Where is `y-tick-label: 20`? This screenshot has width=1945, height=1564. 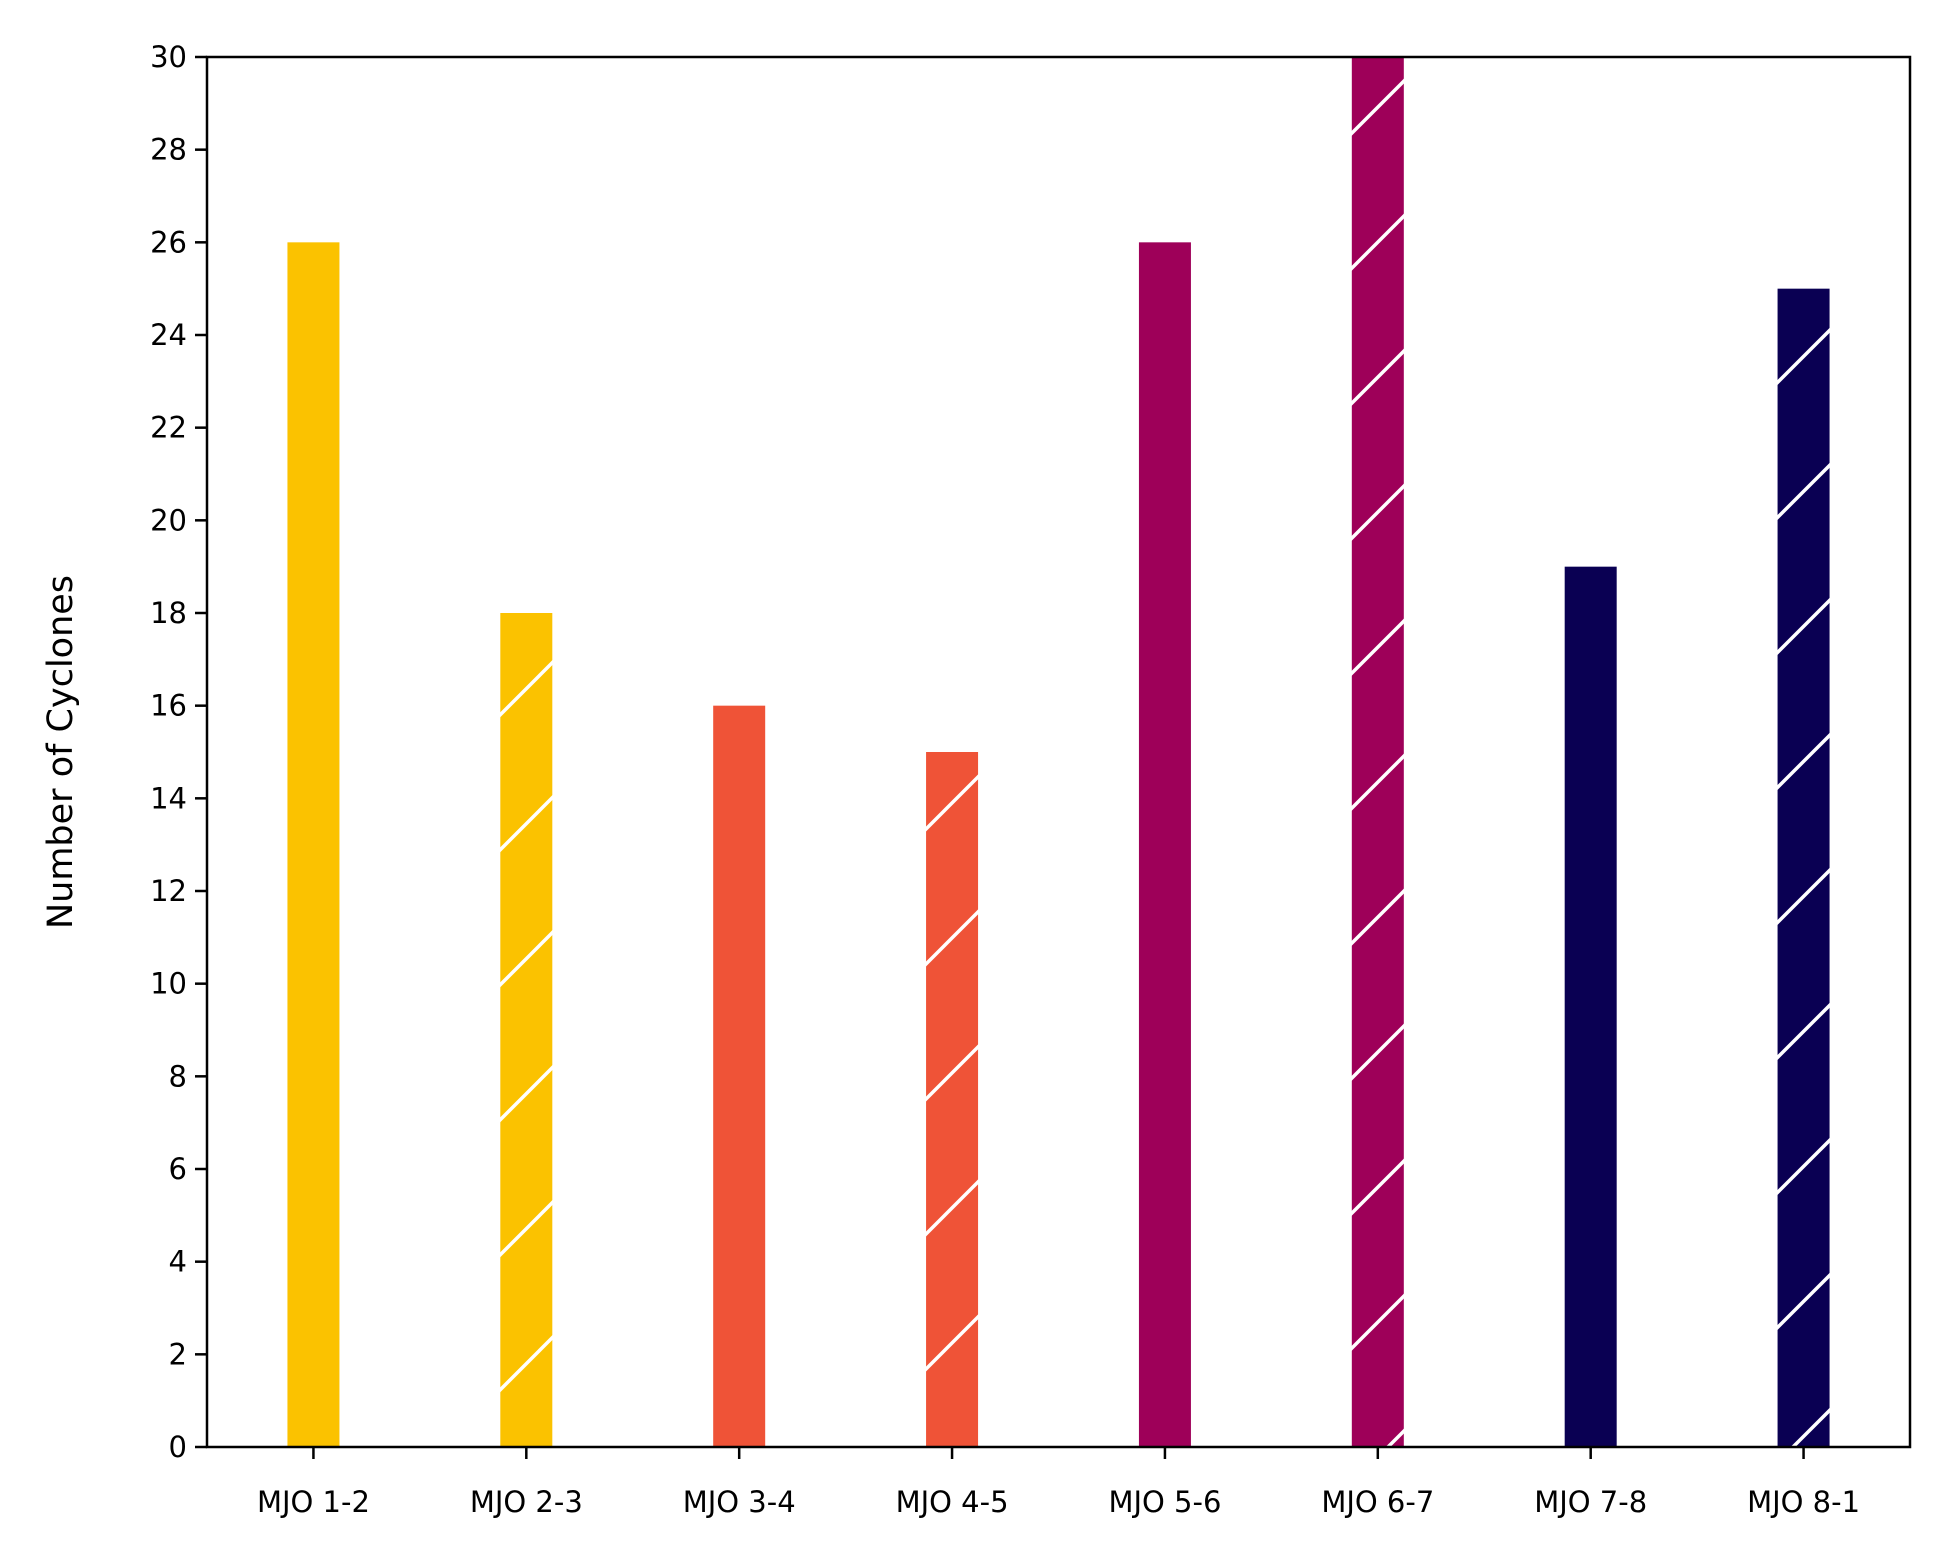
y-tick-label: 20 is located at coordinates (168, 520).